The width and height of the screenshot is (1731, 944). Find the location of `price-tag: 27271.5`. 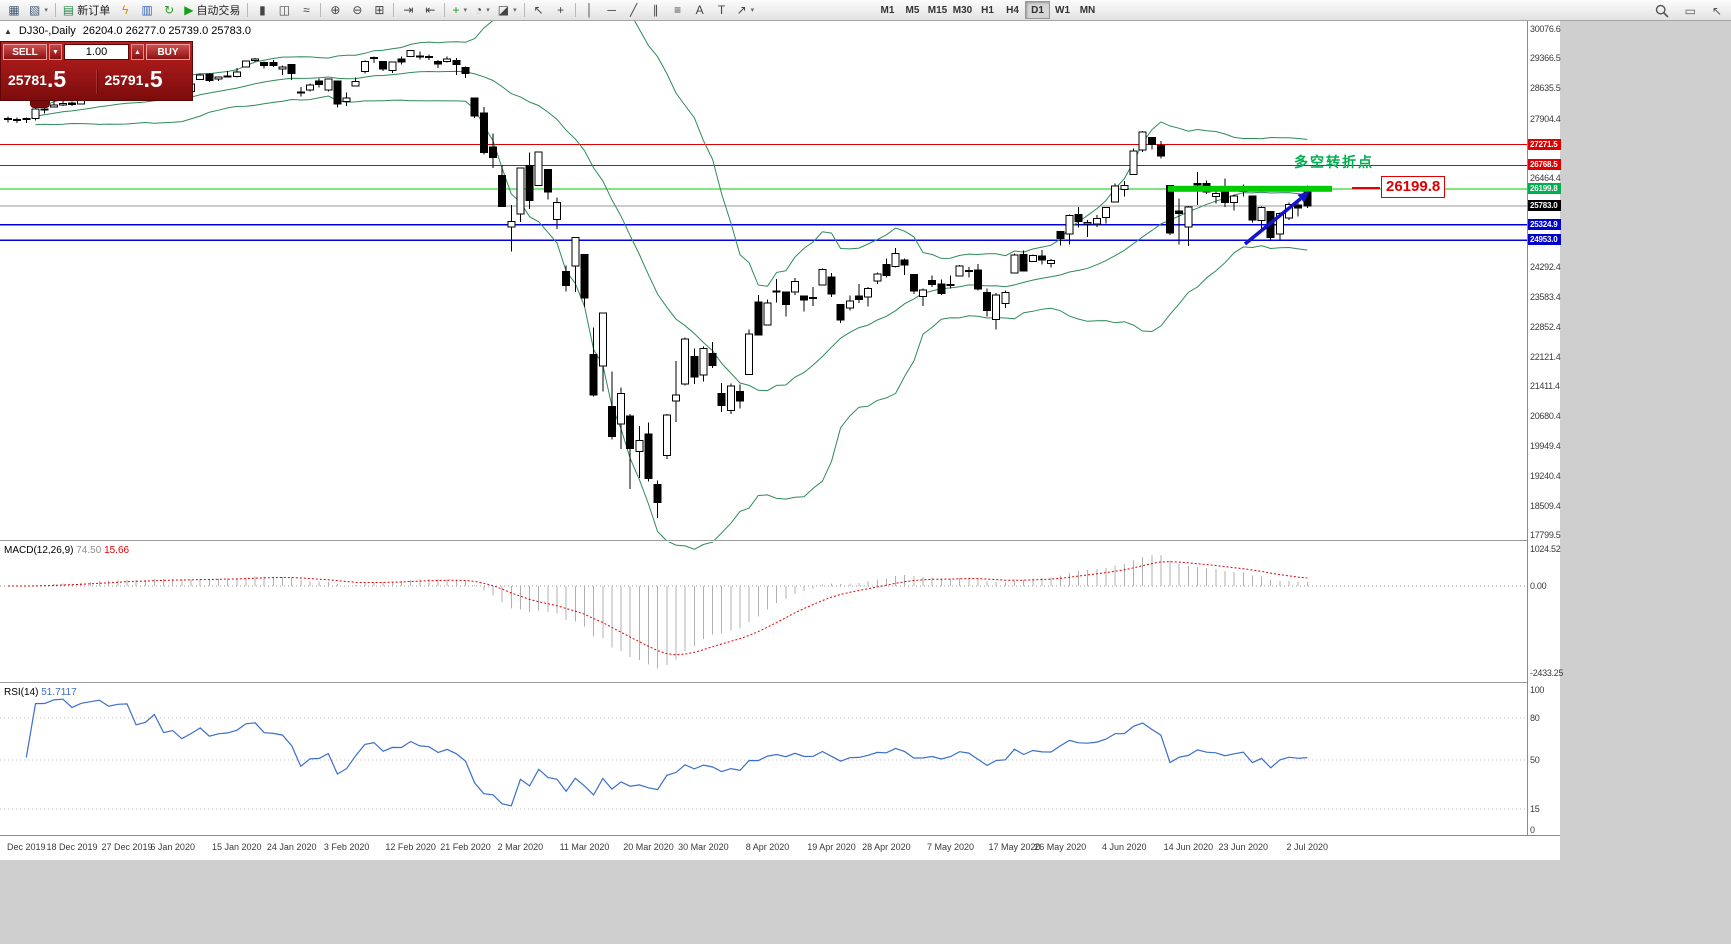

price-tag: 27271.5 is located at coordinates (1544, 144).